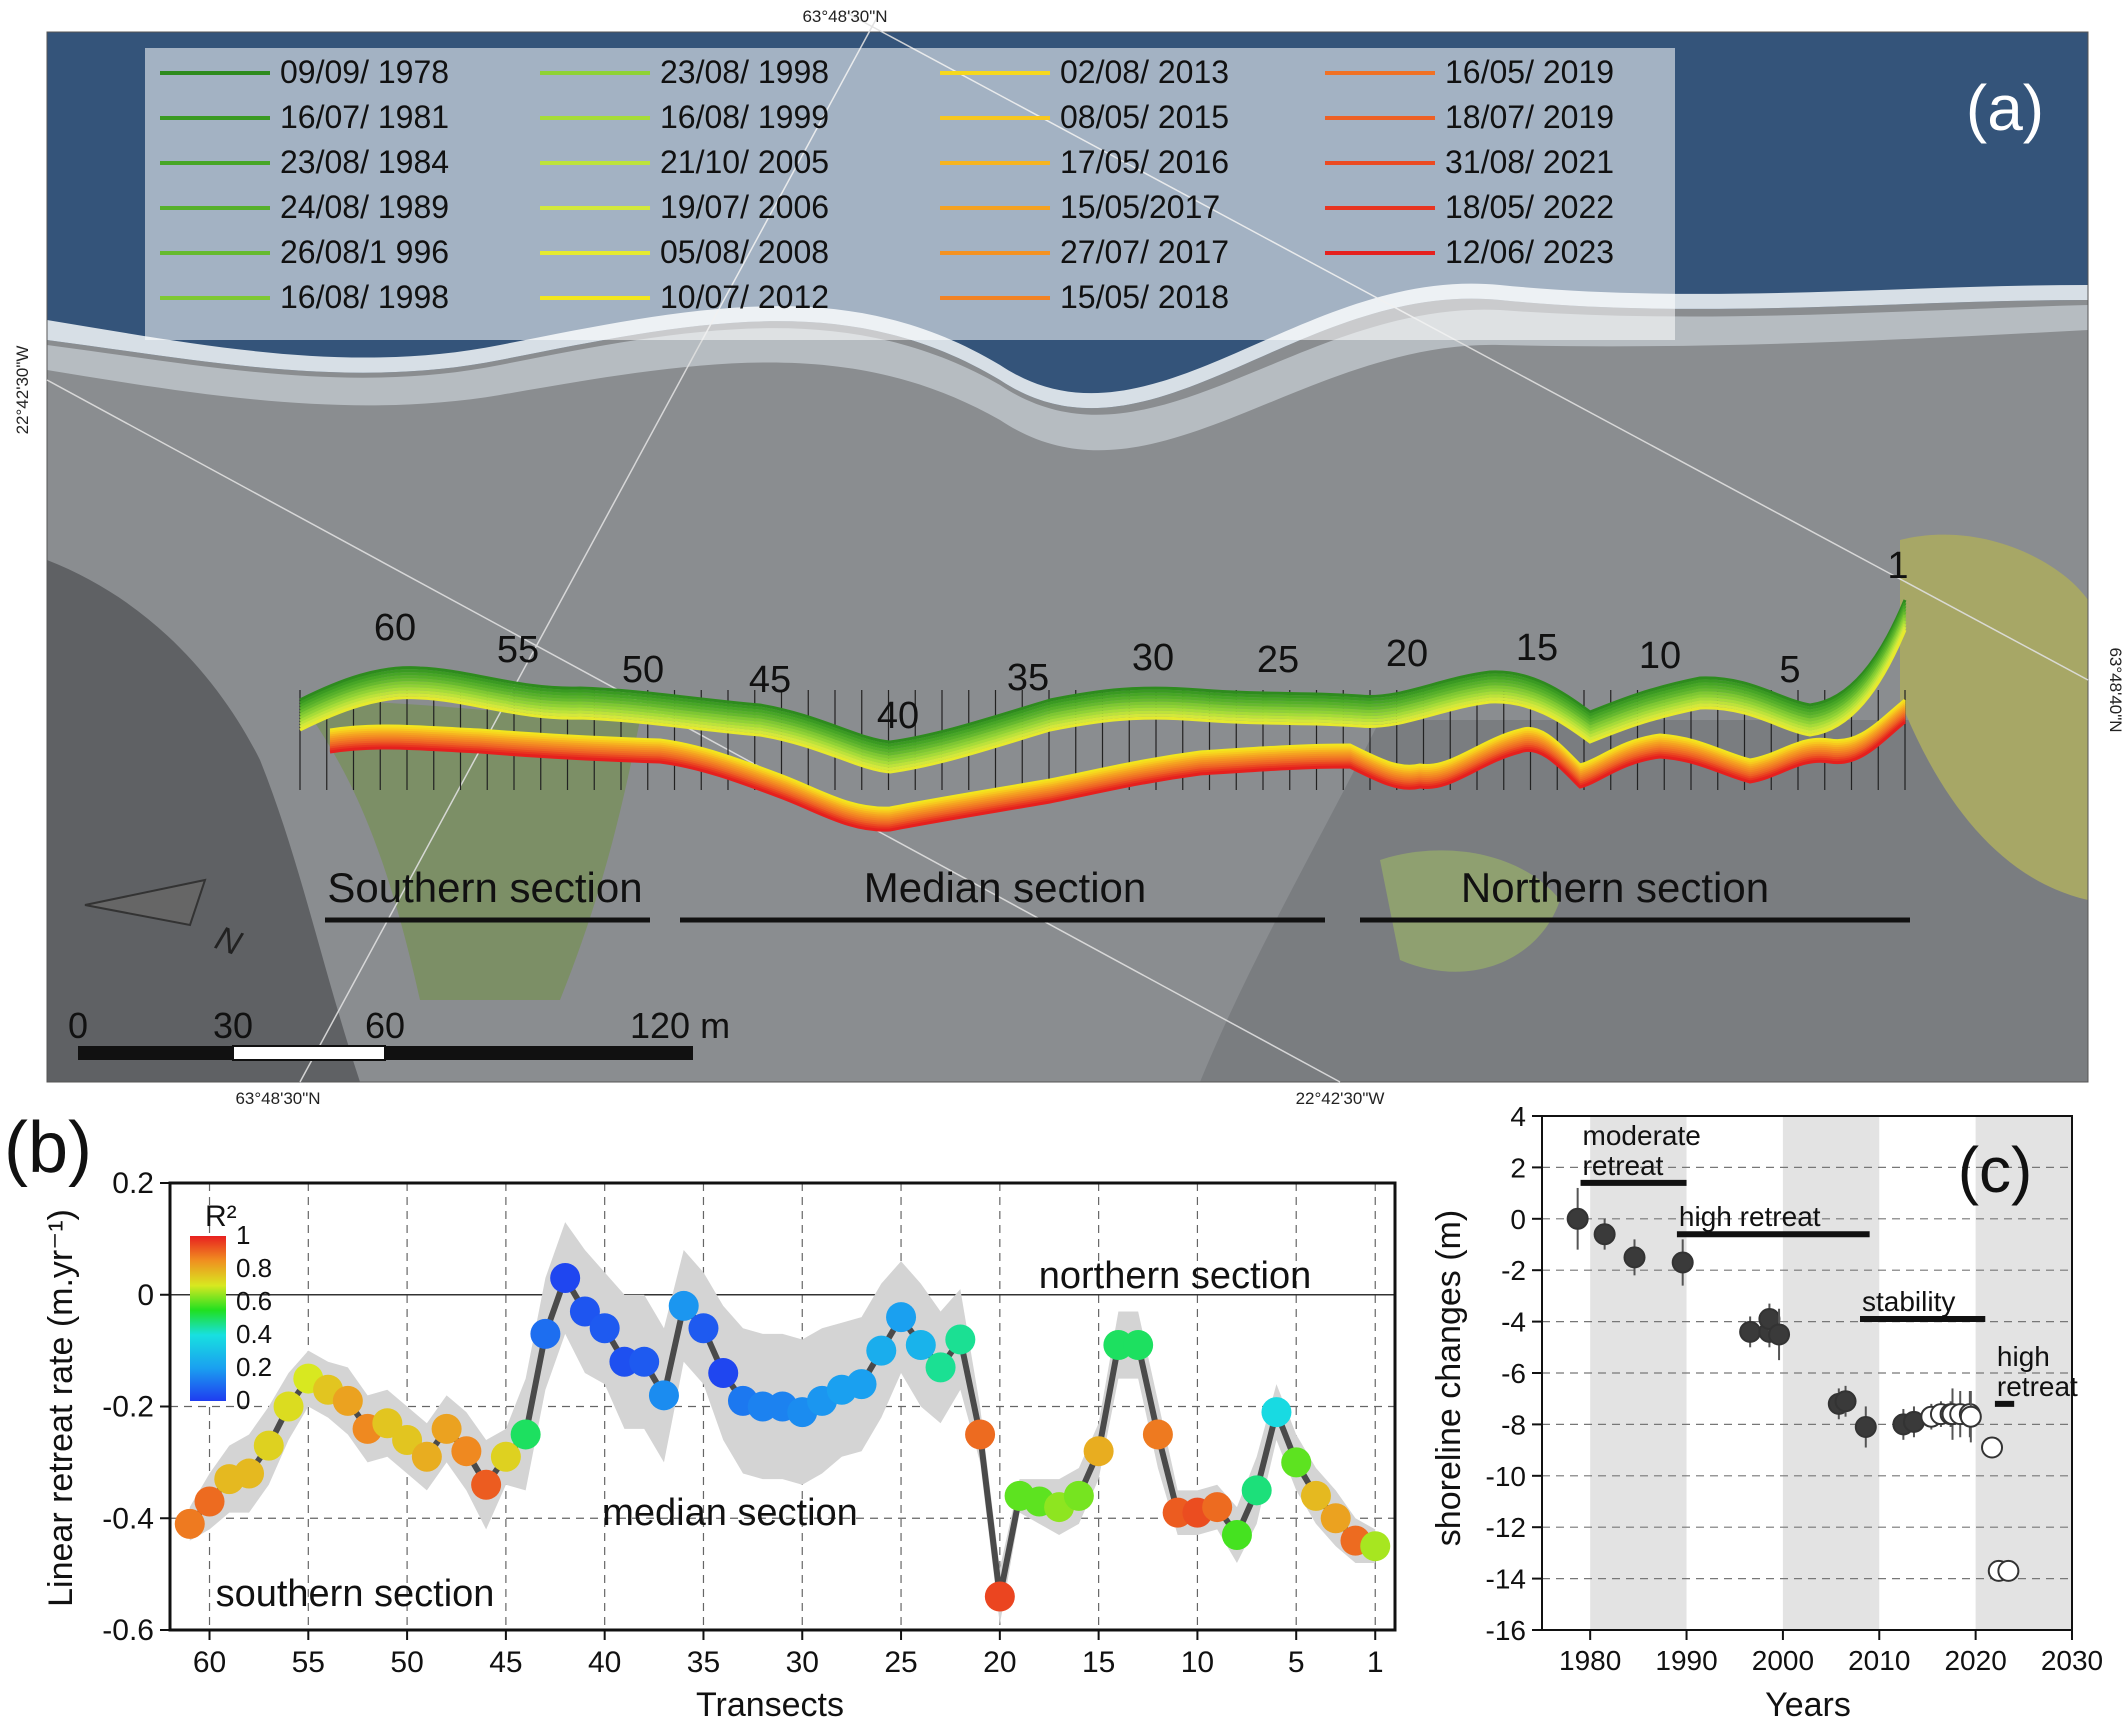 This screenshot has height=1722, width=2128. Describe the element at coordinates (243, 1400) in the screenshot. I see `colorbar-tick-label: 0` at that location.